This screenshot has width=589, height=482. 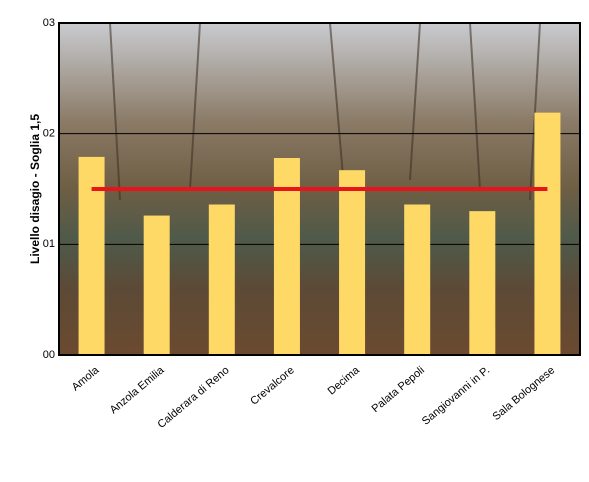 What do you see at coordinates (194, 397) in the screenshot?
I see `x-tick-label: Calderara di Reno` at bounding box center [194, 397].